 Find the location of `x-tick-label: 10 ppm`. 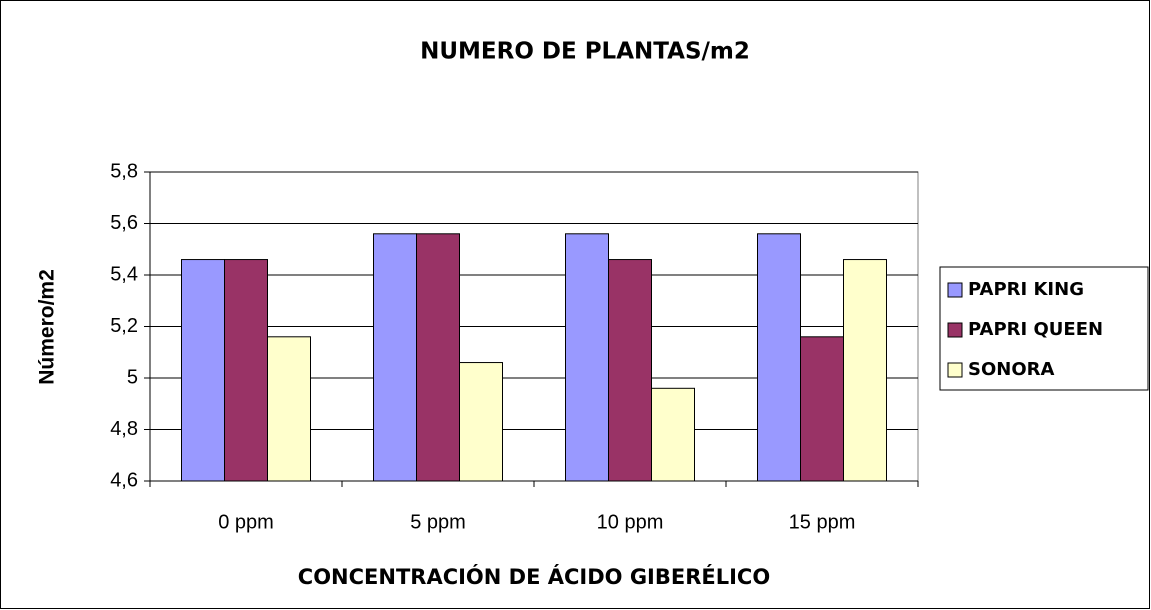

x-tick-label: 10 ppm is located at coordinates (630, 522).